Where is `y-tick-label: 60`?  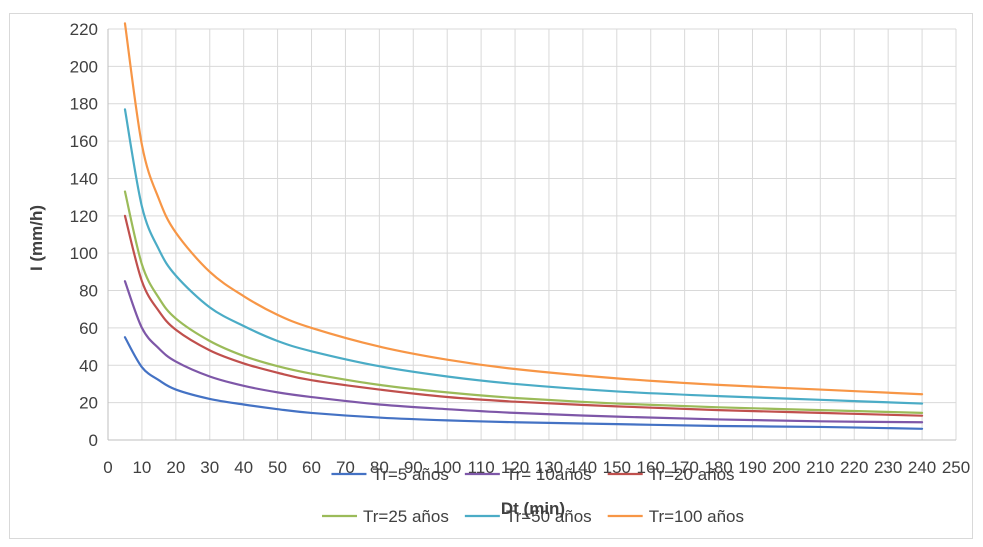 y-tick-label: 60 is located at coordinates (88, 328).